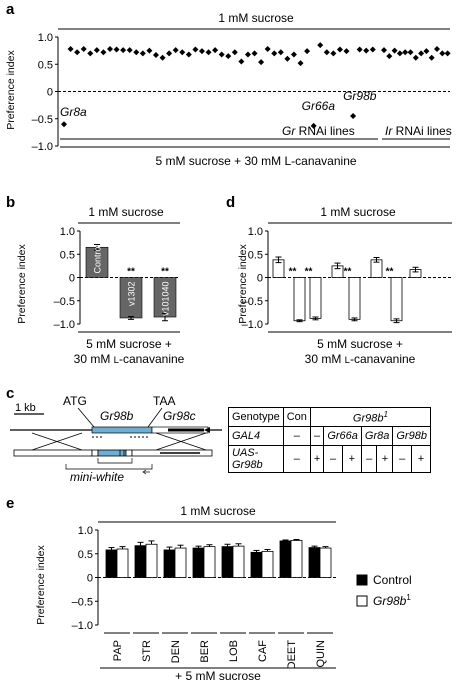  Describe the element at coordinates (256, 459) in the screenshot. I see `uas-row-label: UAS- Gr98b` at that location.